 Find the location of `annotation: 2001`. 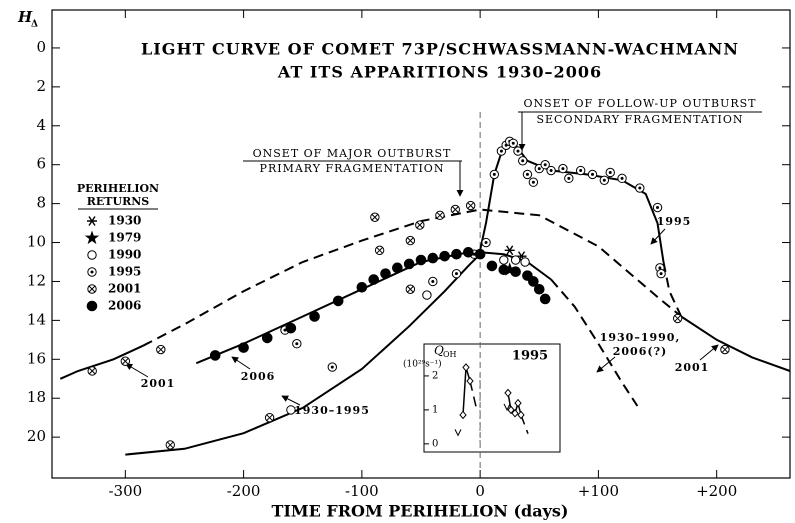

annotation: 2001 is located at coordinates (158, 383).